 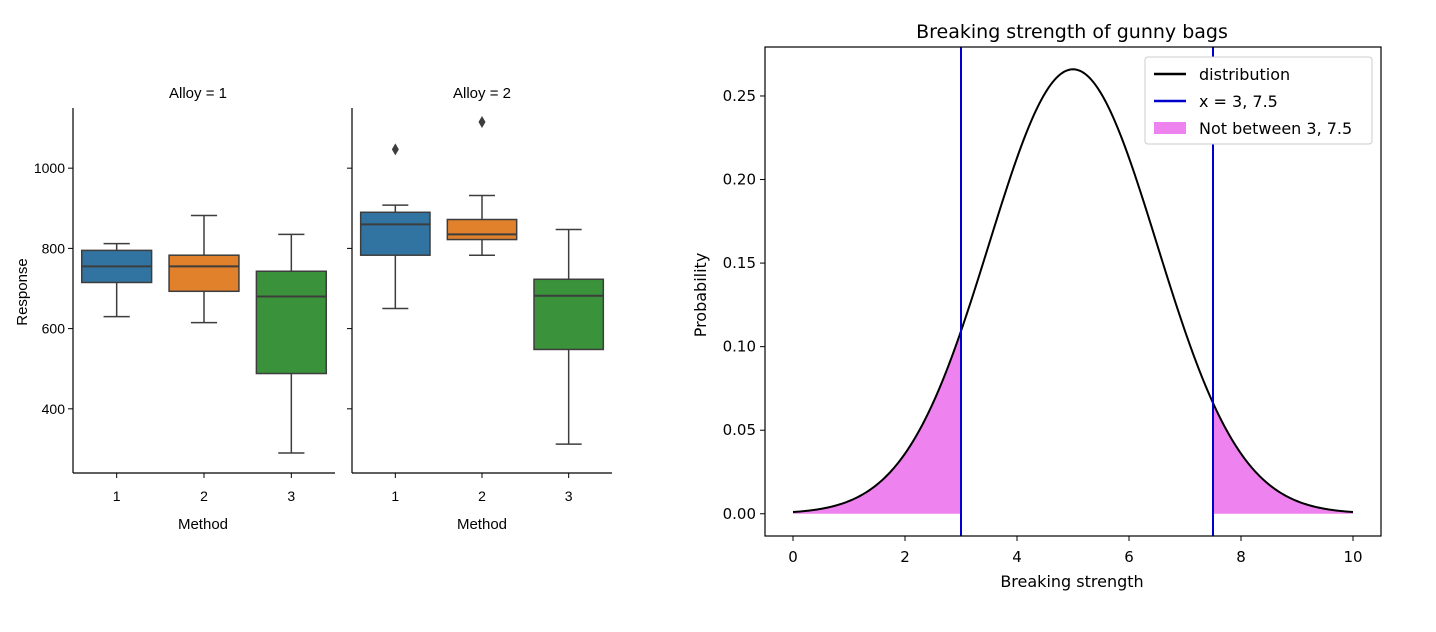 What do you see at coordinates (1244, 74) in the screenshot?
I see `legend-label: distribution` at bounding box center [1244, 74].